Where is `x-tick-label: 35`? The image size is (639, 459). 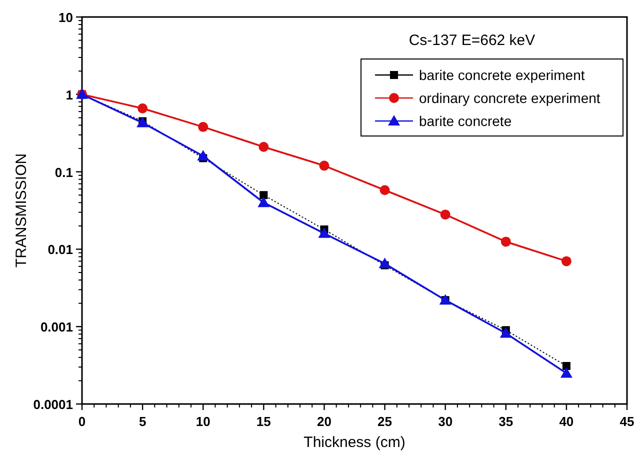 x-tick-label: 35 is located at coordinates (506, 421).